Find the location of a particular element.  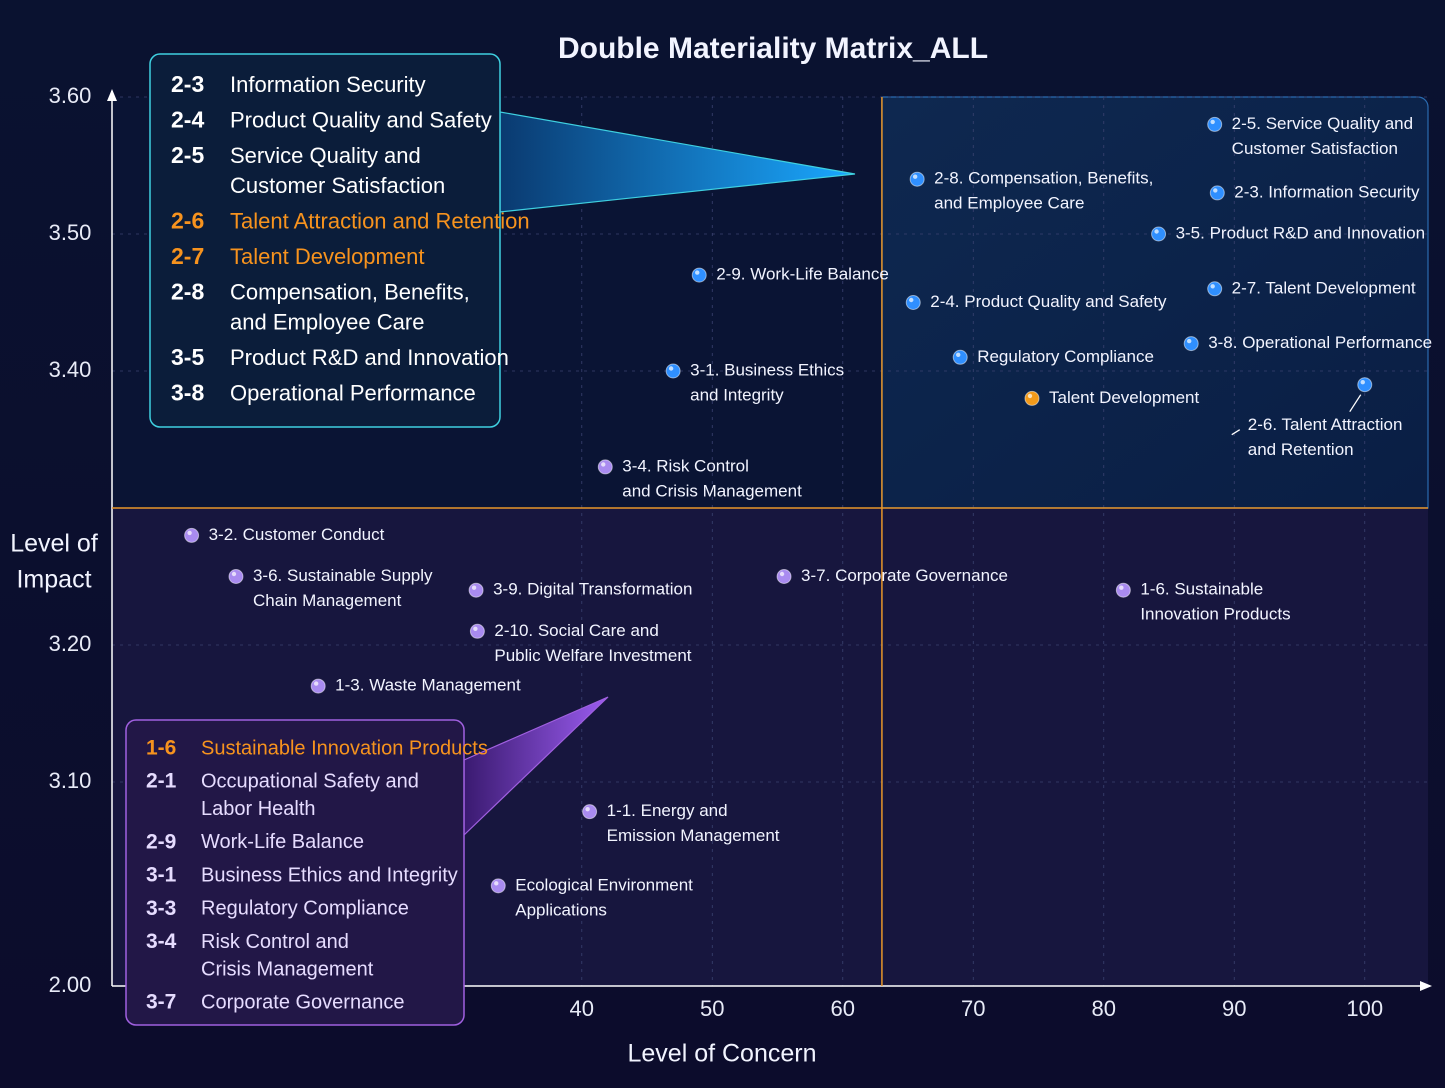

callout-code: 2-7 is located at coordinates (187, 256).